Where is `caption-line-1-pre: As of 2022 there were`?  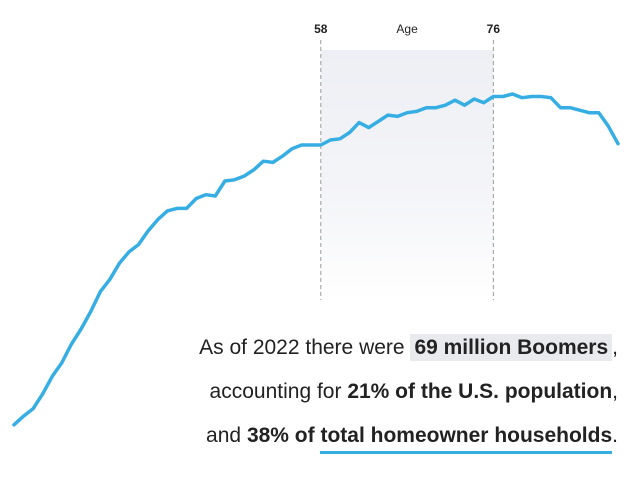 caption-line-1-pre: As of 2022 there were is located at coordinates (302, 347).